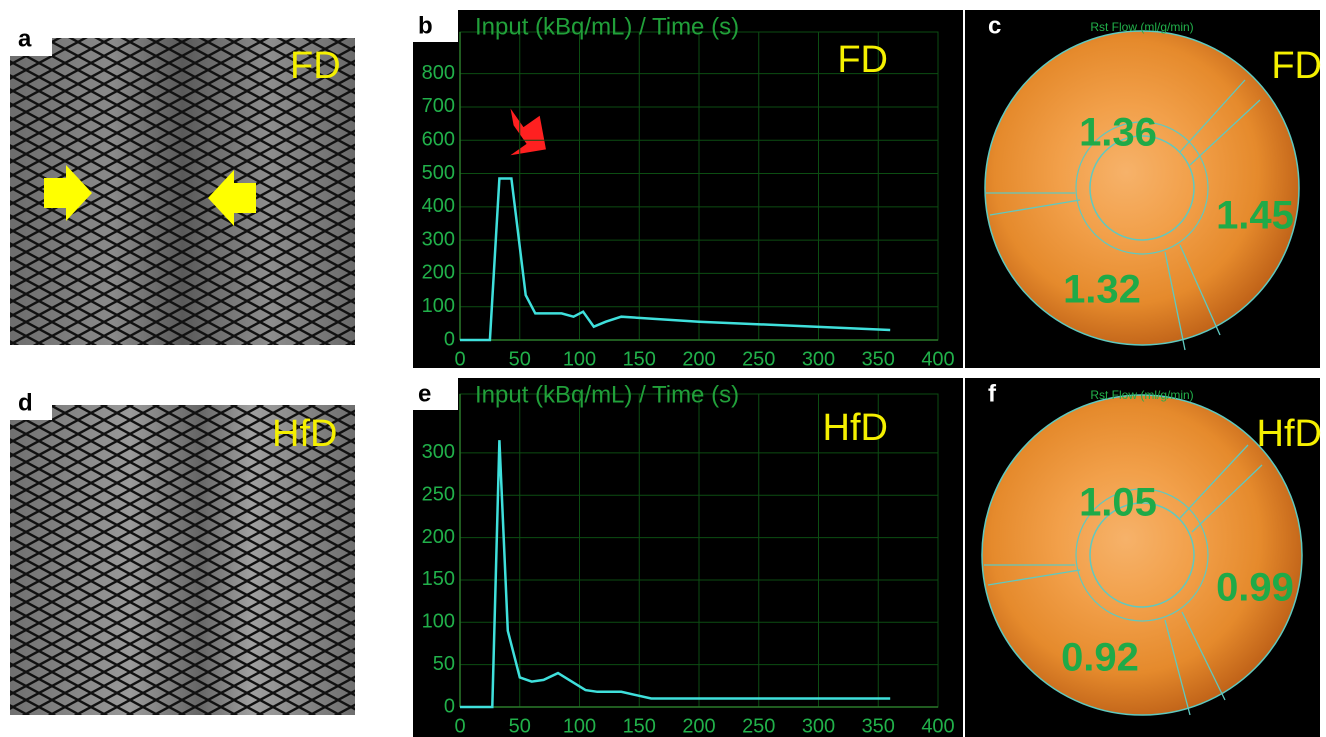  What do you see at coordinates (1118, 133) in the screenshot?
I see `segment-value: 1.36` at bounding box center [1118, 133].